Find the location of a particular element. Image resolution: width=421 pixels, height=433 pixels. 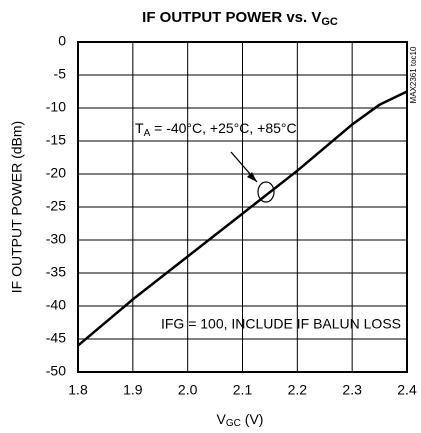

annotation-sub: A is located at coordinates (147, 133).